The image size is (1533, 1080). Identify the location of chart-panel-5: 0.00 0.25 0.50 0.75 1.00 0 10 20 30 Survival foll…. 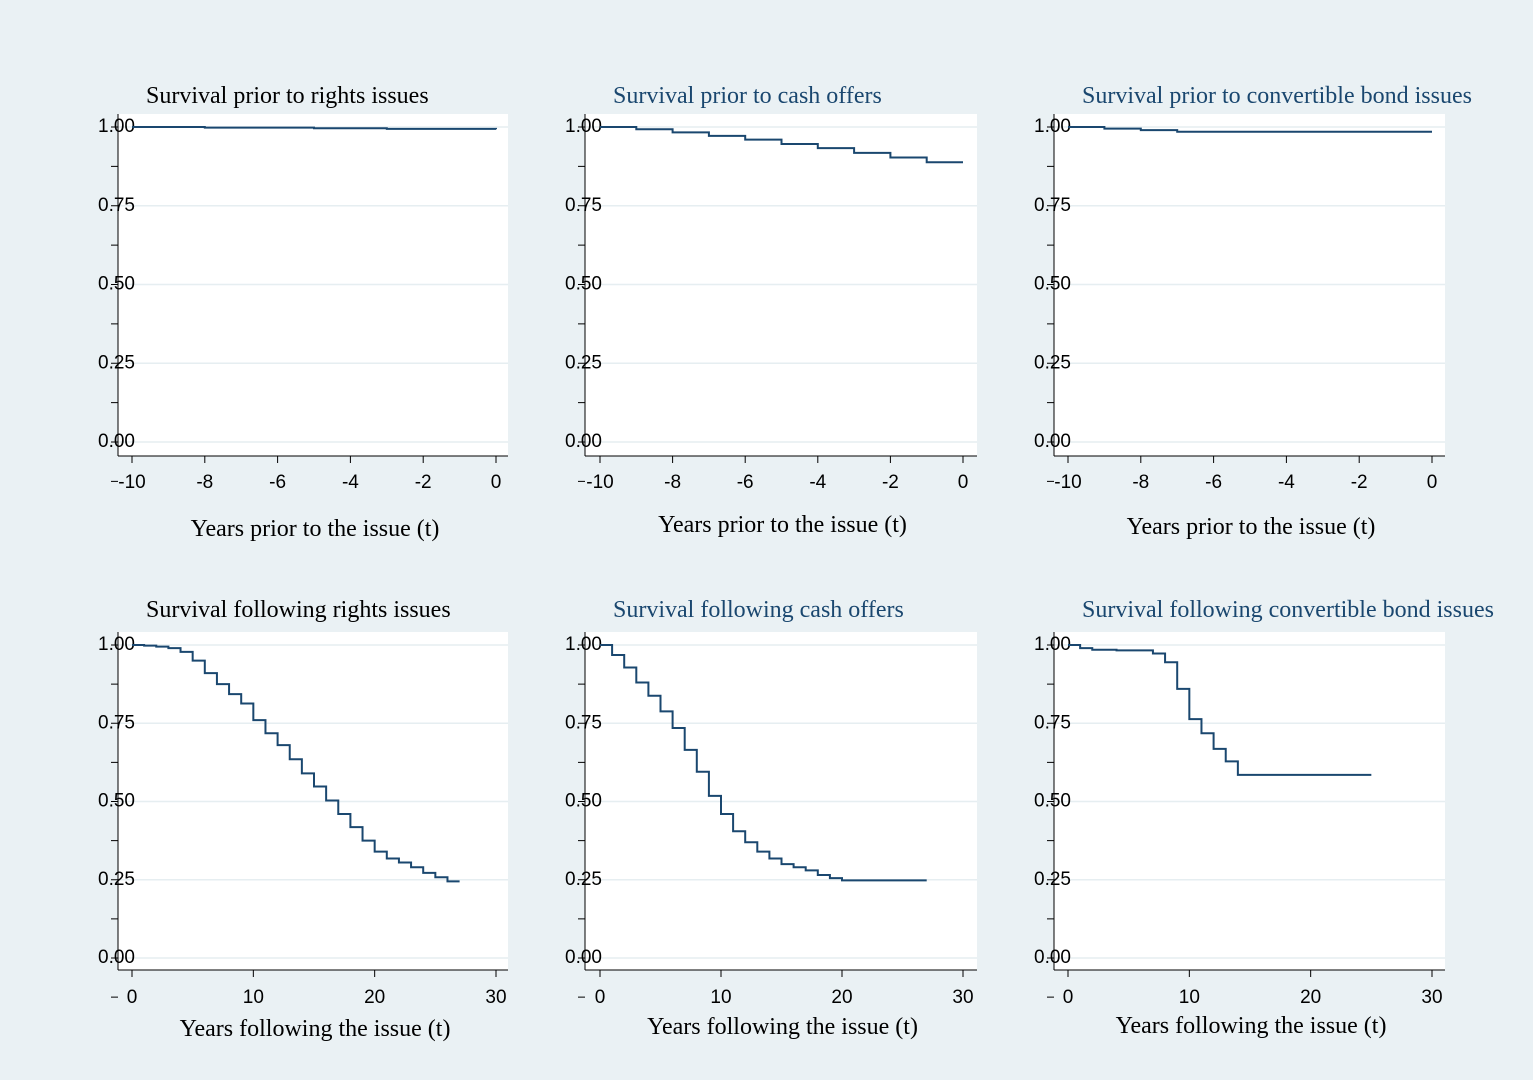
(771, 818).